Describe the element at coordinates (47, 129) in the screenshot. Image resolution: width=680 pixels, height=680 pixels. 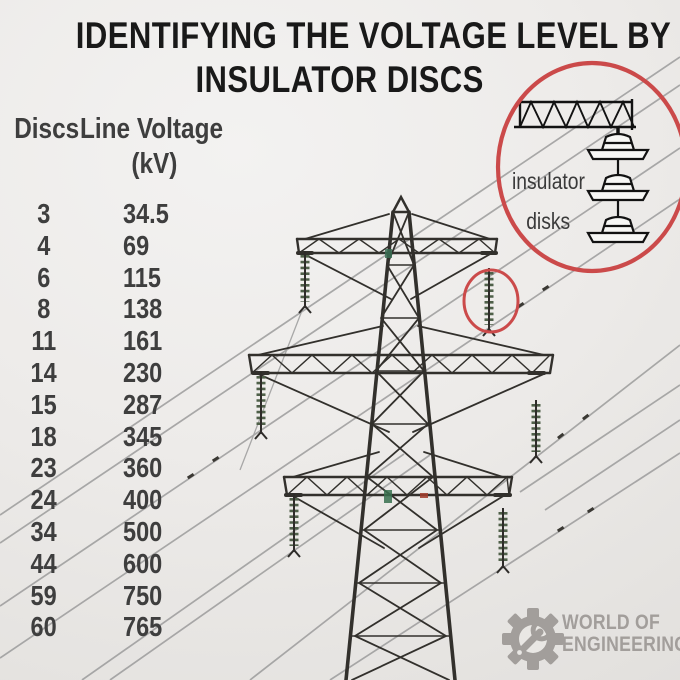
I see `col-header-discs: Discs` at that location.